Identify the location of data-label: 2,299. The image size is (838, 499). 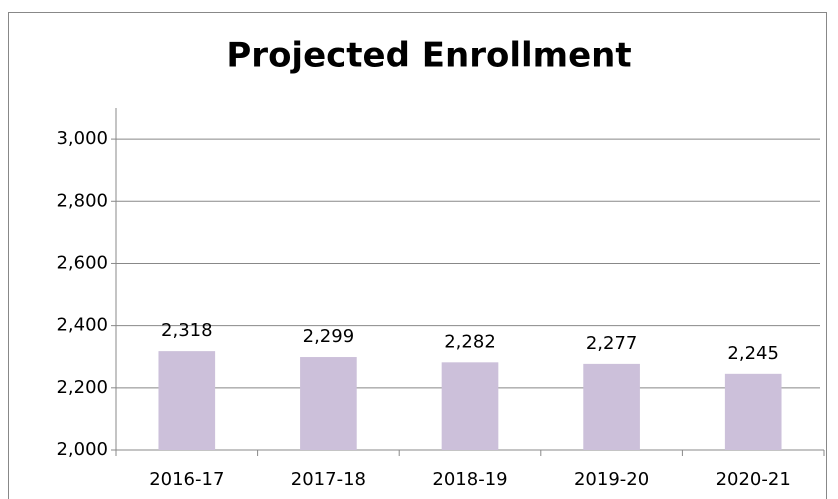
(329, 336).